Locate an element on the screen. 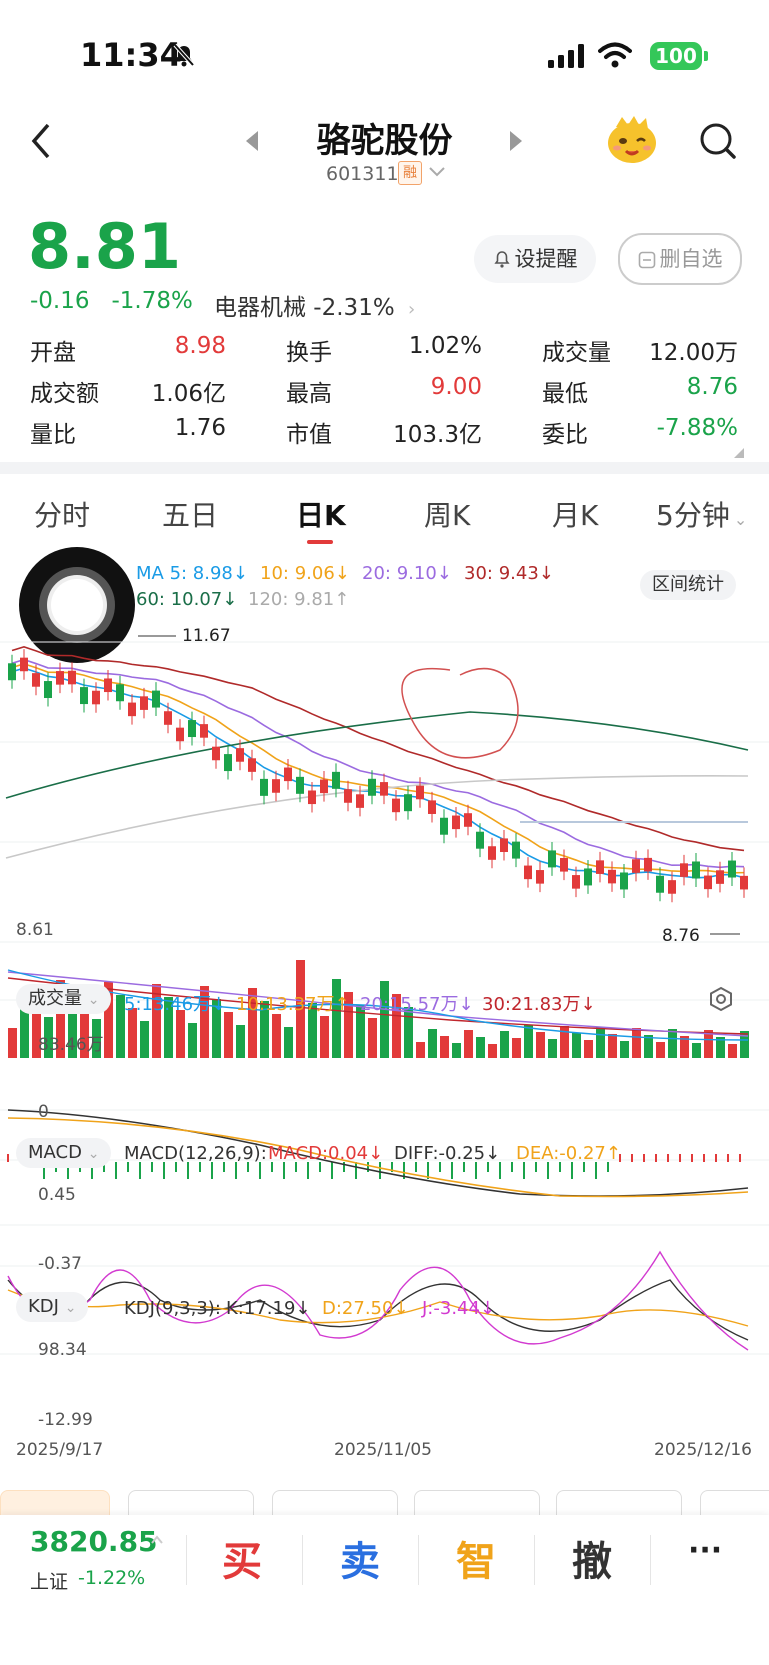  smart-trade-button: 智 is located at coordinates (476, 1562).